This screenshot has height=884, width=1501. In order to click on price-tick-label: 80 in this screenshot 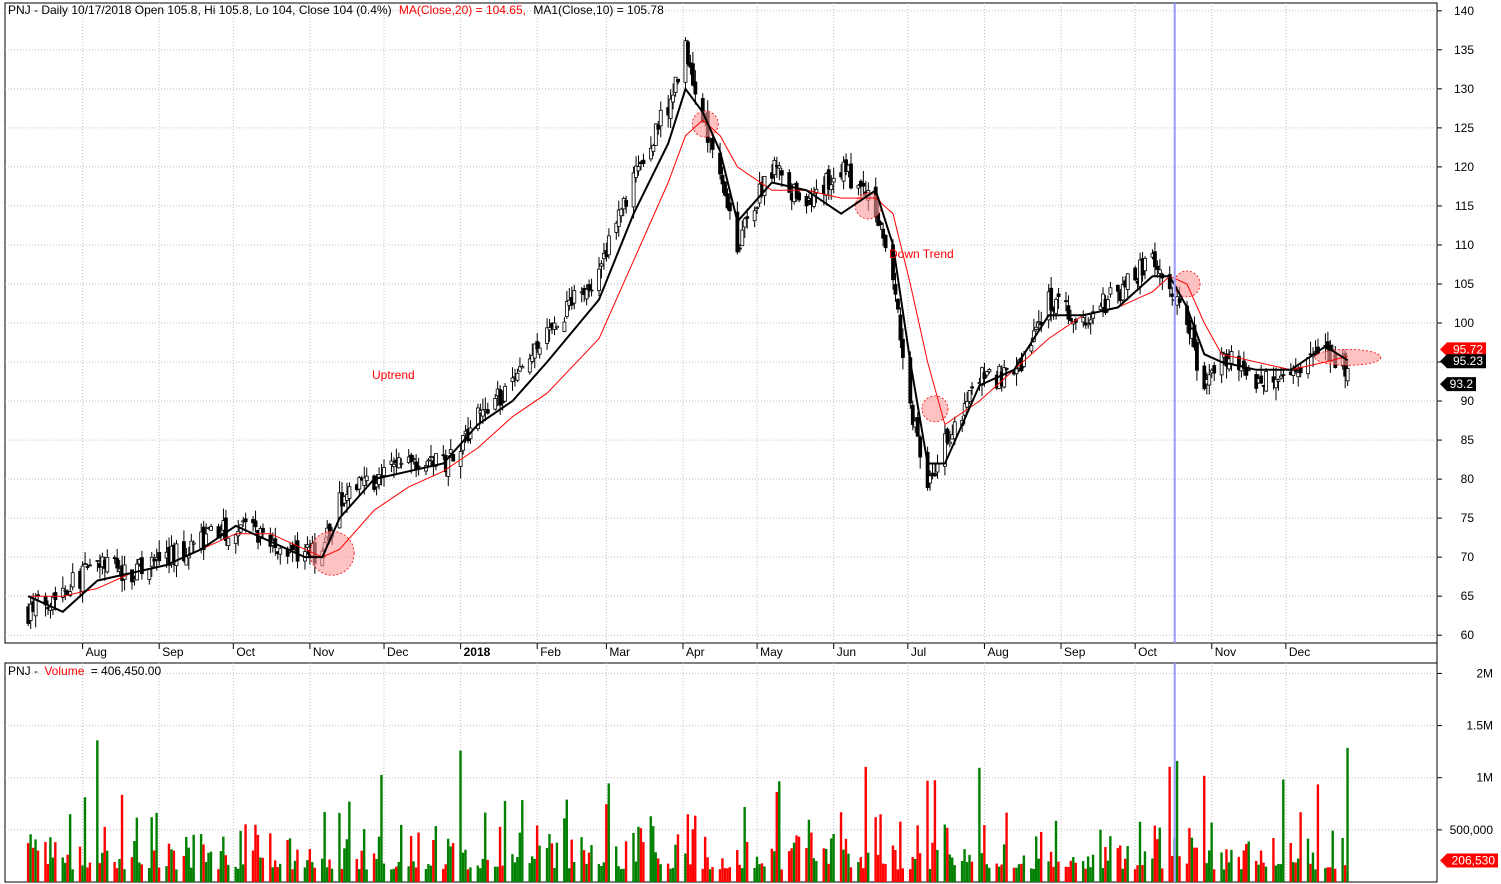, I will do `click(1468, 479)`.